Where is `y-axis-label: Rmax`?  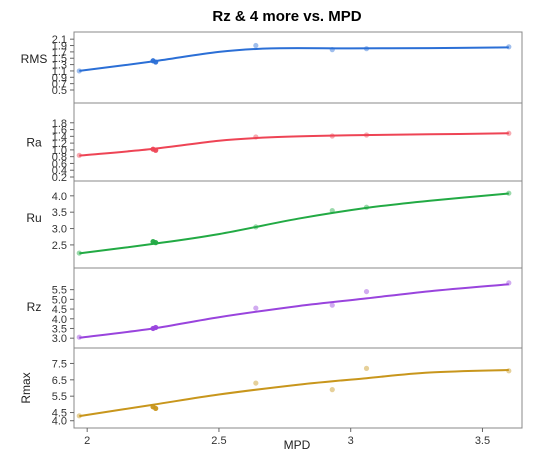 y-axis-label: Rmax is located at coordinates (26, 387).